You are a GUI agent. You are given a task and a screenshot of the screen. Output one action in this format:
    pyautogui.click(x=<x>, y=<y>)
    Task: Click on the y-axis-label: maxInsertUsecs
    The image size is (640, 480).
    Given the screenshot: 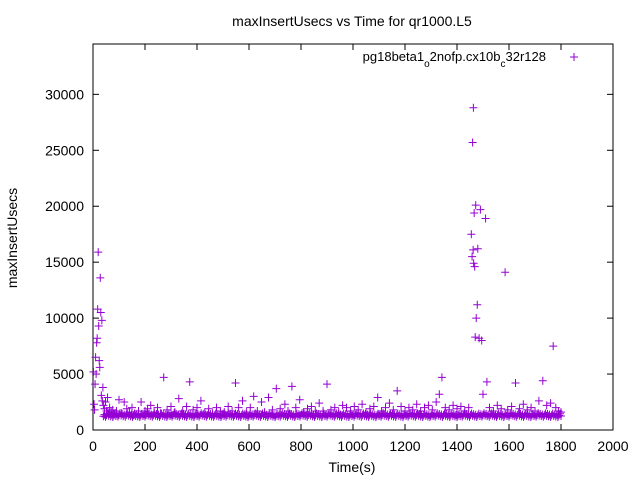 What is the action you would take?
    pyautogui.click(x=12, y=238)
    